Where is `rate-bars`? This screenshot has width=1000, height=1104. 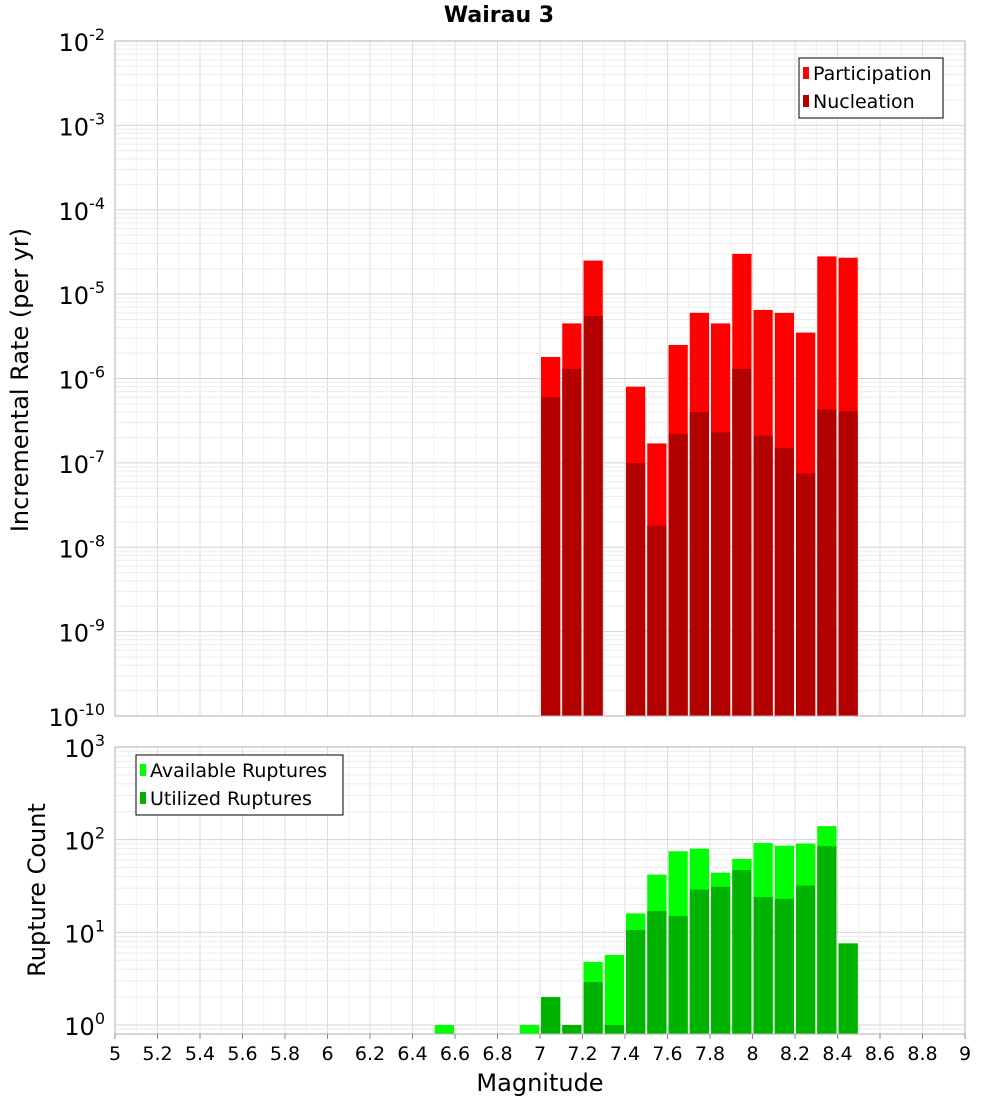 rate-bars is located at coordinates (699, 484).